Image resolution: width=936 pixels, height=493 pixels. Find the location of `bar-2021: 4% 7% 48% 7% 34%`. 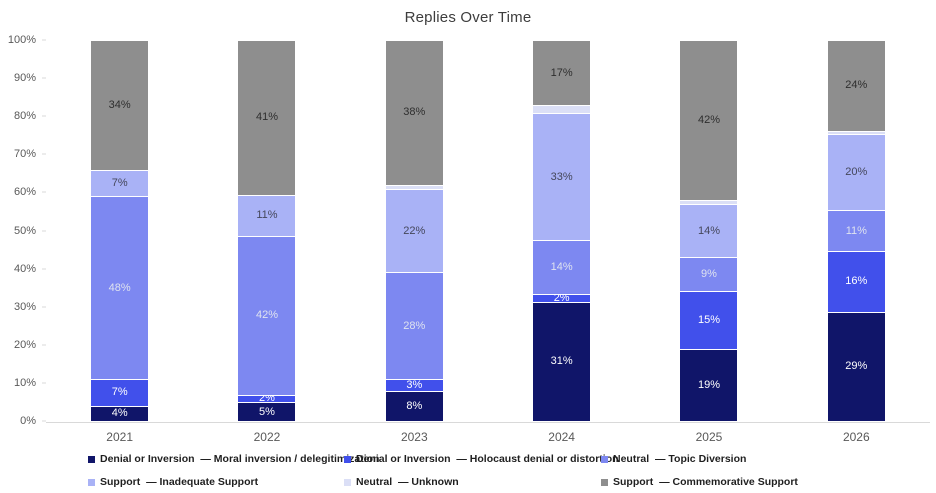

bar-2021: 4% 7% 48% 7% 34% is located at coordinates (120, 230).